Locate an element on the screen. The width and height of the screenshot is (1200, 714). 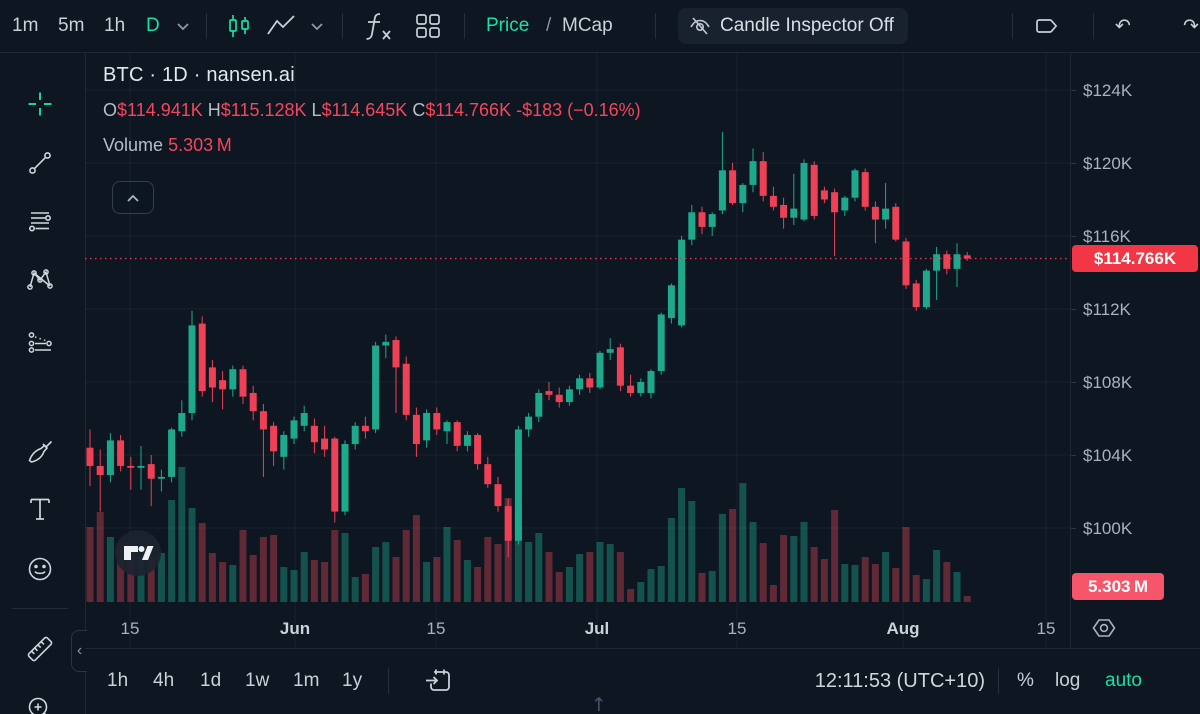
open-value: $114.941K is located at coordinates (160, 110).